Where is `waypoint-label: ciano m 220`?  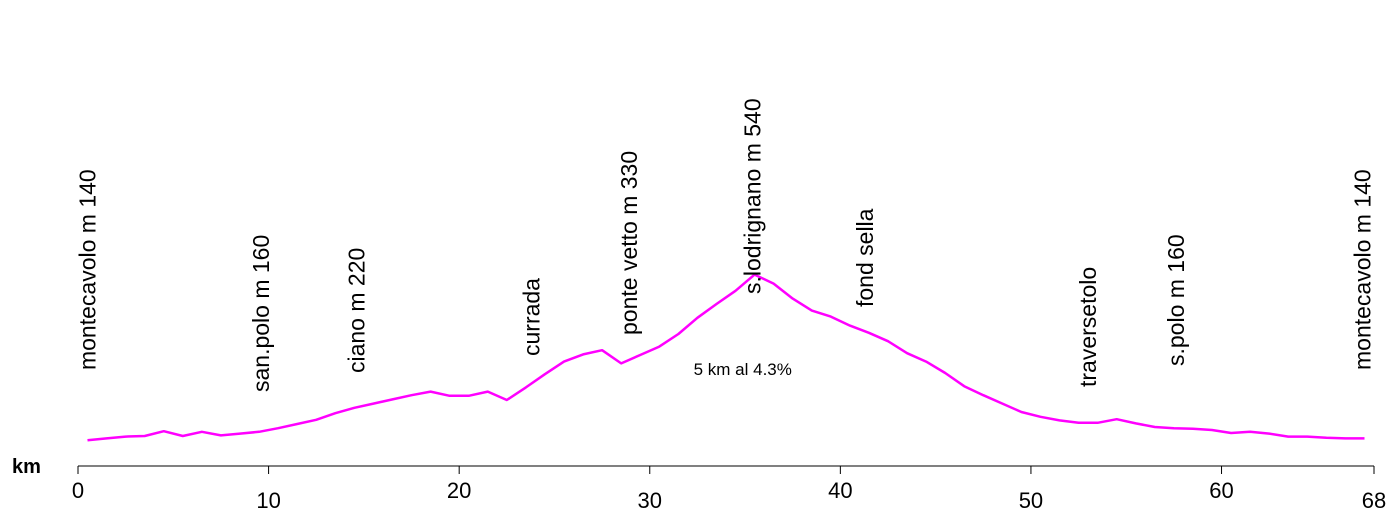 waypoint-label: ciano m 220 is located at coordinates (356, 310).